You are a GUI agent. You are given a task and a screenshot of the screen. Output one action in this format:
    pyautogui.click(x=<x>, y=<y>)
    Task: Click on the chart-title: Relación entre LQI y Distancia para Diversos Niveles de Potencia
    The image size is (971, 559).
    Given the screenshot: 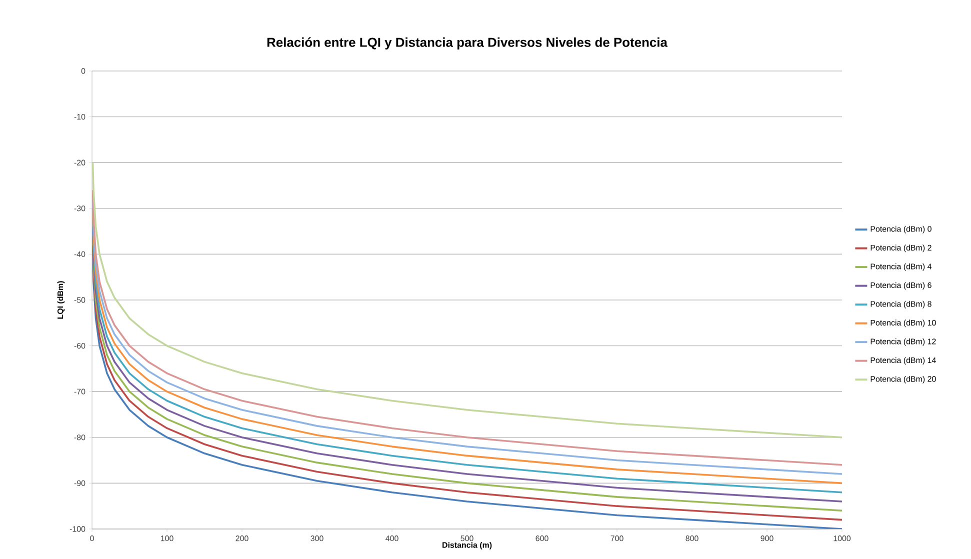 What is the action you would take?
    pyautogui.click(x=467, y=43)
    